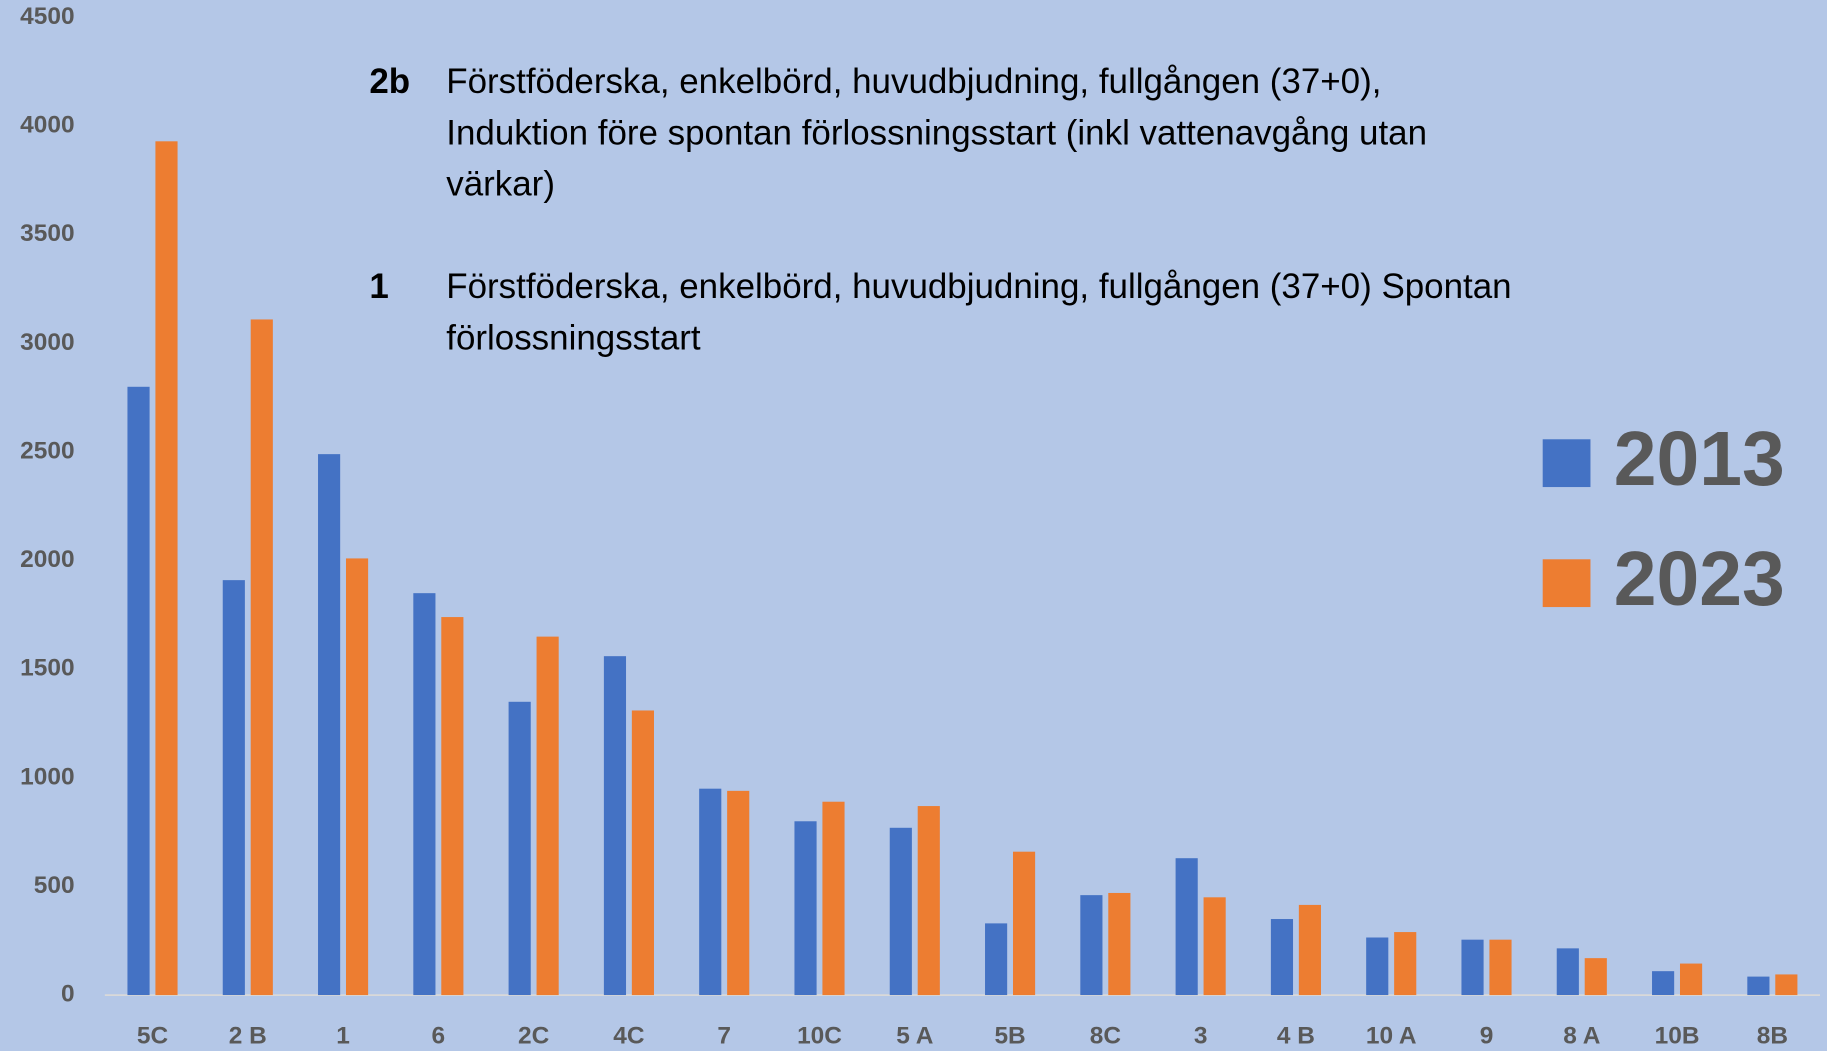  Describe the element at coordinates (1581, 1035) in the screenshot. I see `x-tick-label: 8 A` at that location.